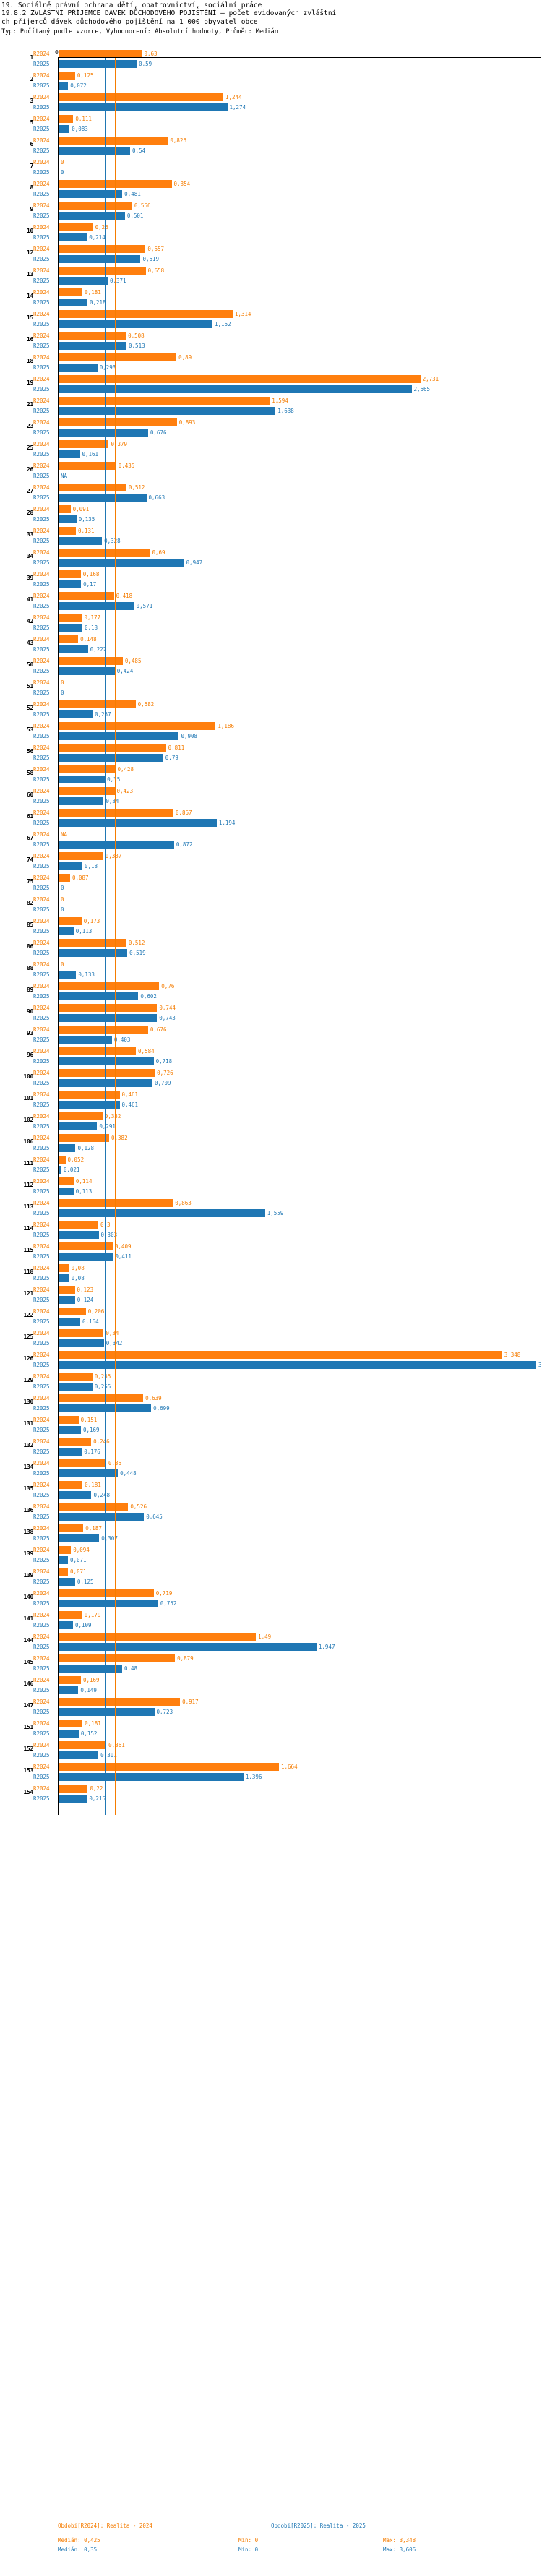 The height and width of the screenshot is (2576, 542). Describe the element at coordinates (271, 336) in the screenshot. I see `bar-row: R2024 0,508` at that location.